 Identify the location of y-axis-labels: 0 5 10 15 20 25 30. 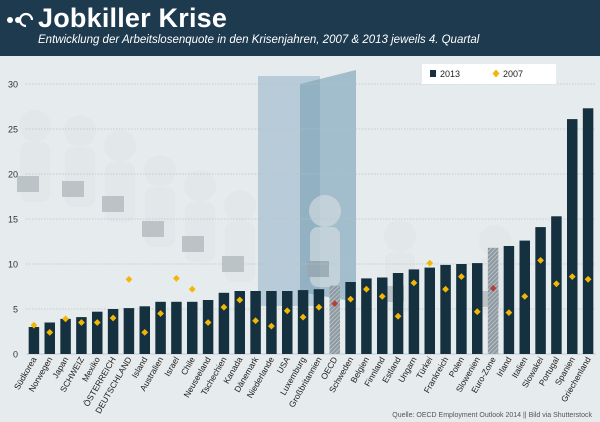
(13, 220).